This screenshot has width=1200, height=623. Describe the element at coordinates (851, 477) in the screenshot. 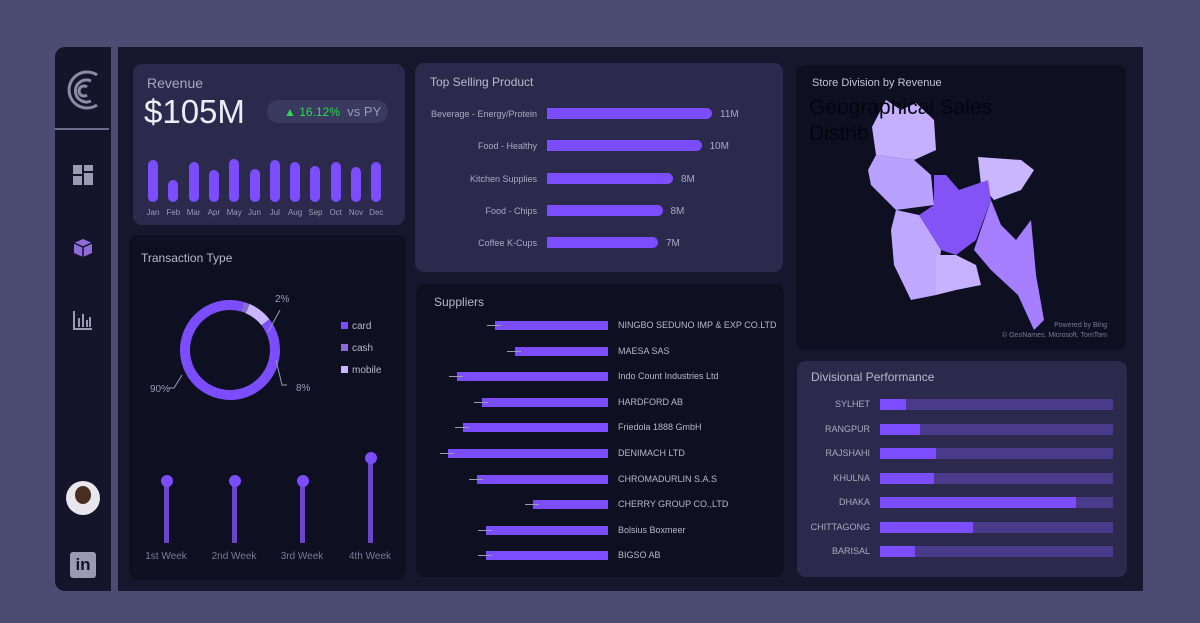

I see `division-label: KHULNA` at that location.